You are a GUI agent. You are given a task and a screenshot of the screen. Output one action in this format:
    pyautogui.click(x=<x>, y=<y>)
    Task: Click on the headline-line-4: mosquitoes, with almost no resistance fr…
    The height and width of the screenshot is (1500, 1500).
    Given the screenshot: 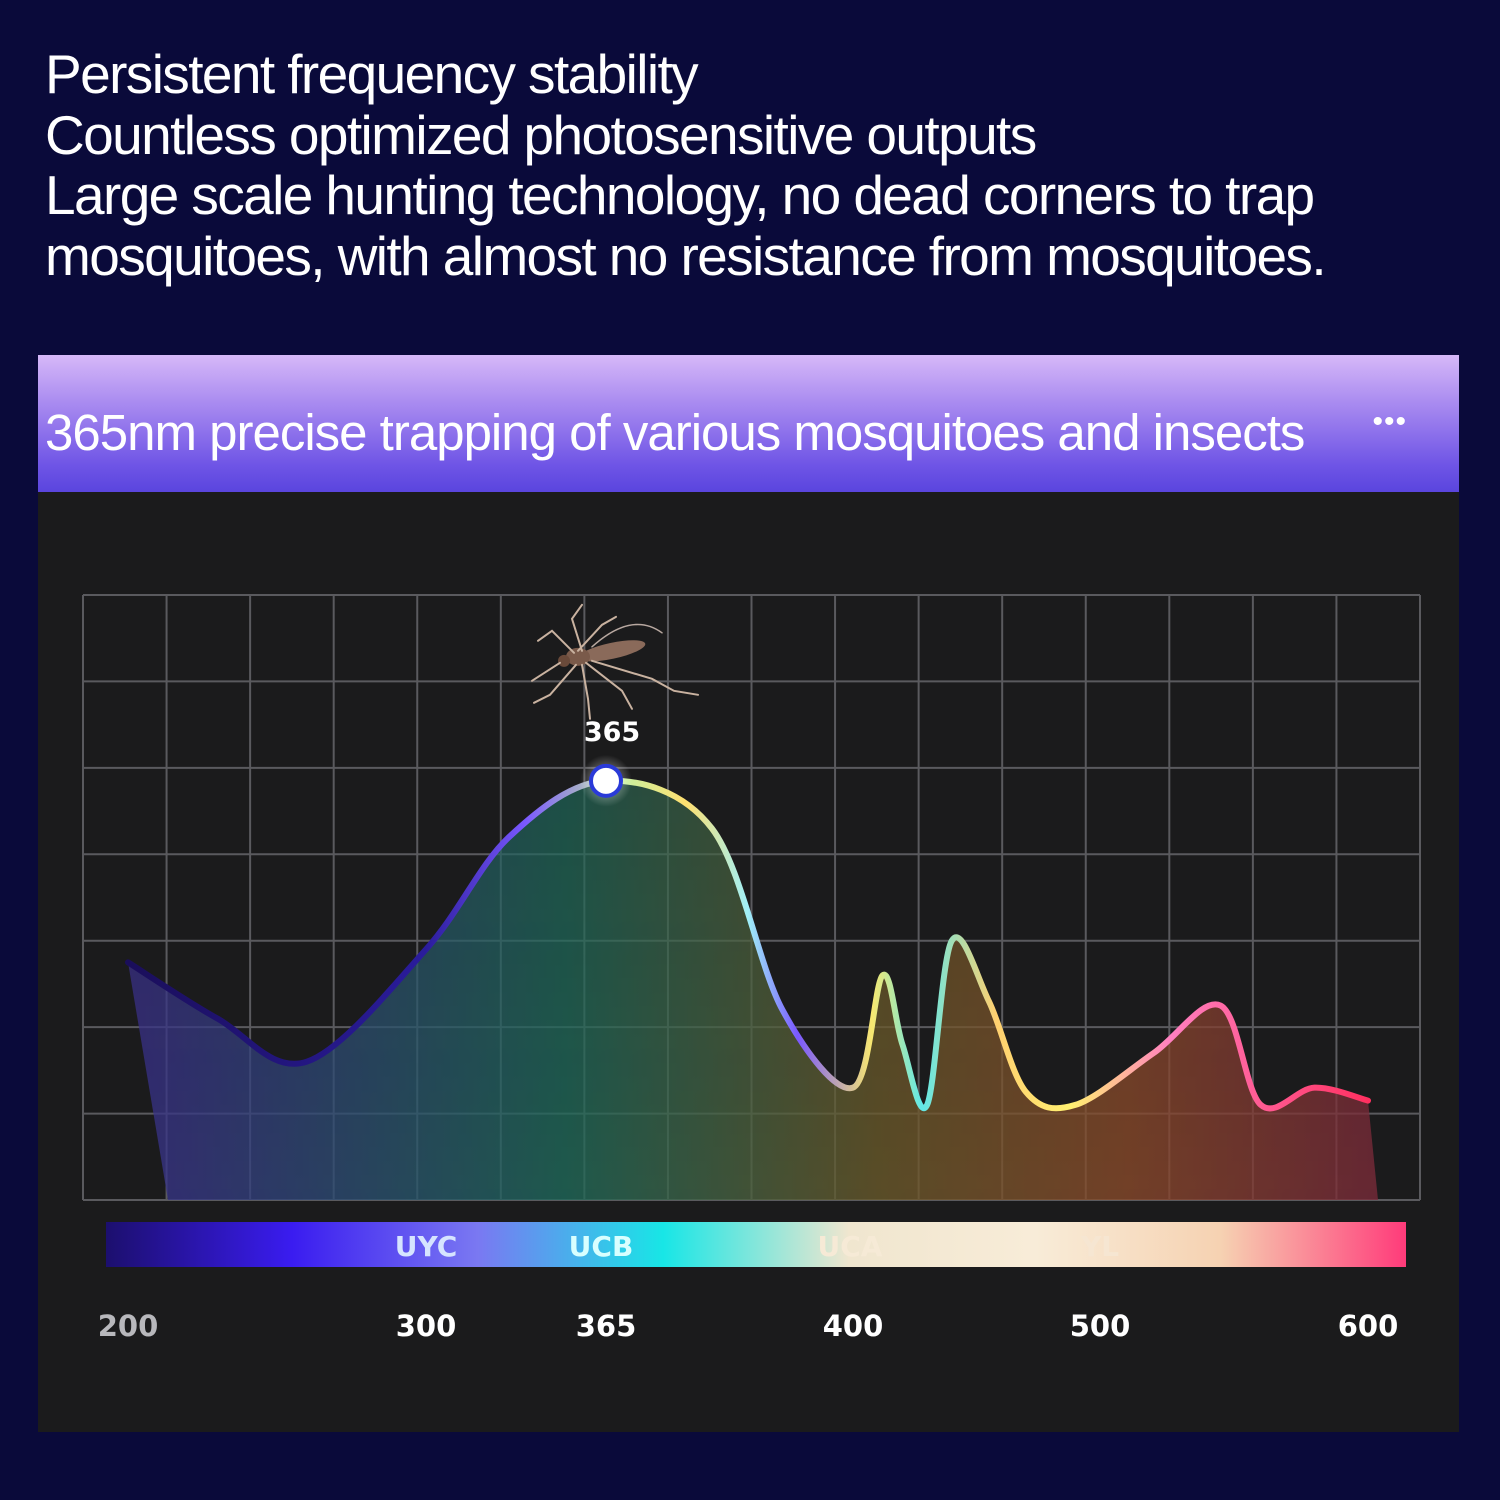 What is the action you would take?
    pyautogui.click(x=686, y=255)
    